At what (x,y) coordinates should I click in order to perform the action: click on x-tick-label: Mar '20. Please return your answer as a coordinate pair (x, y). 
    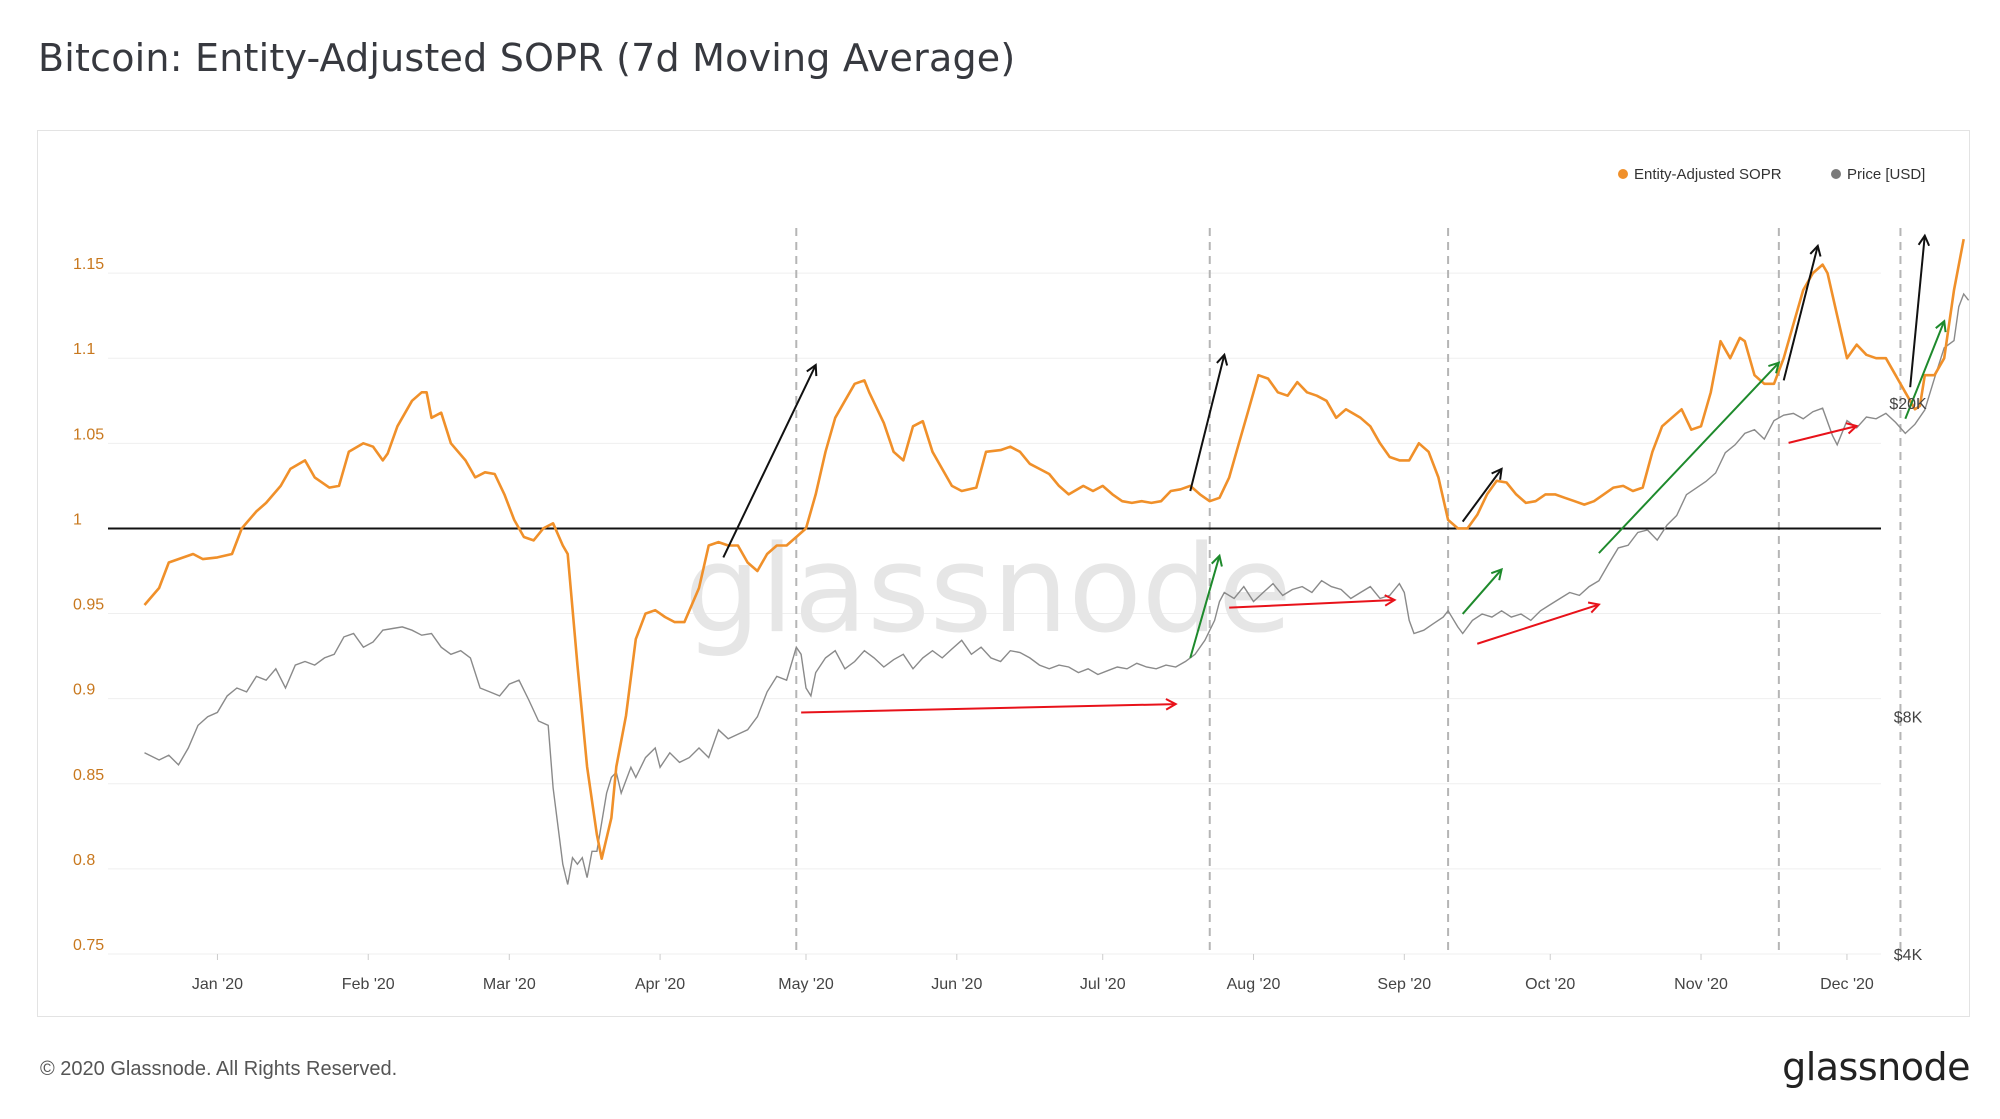
    Looking at the image, I should click on (509, 984).